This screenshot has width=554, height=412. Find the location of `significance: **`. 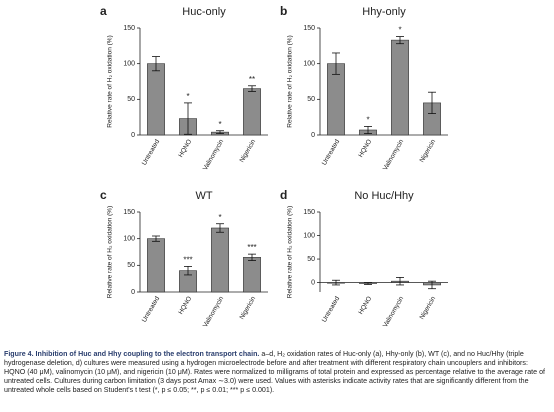

significance: ** is located at coordinates (252, 79).